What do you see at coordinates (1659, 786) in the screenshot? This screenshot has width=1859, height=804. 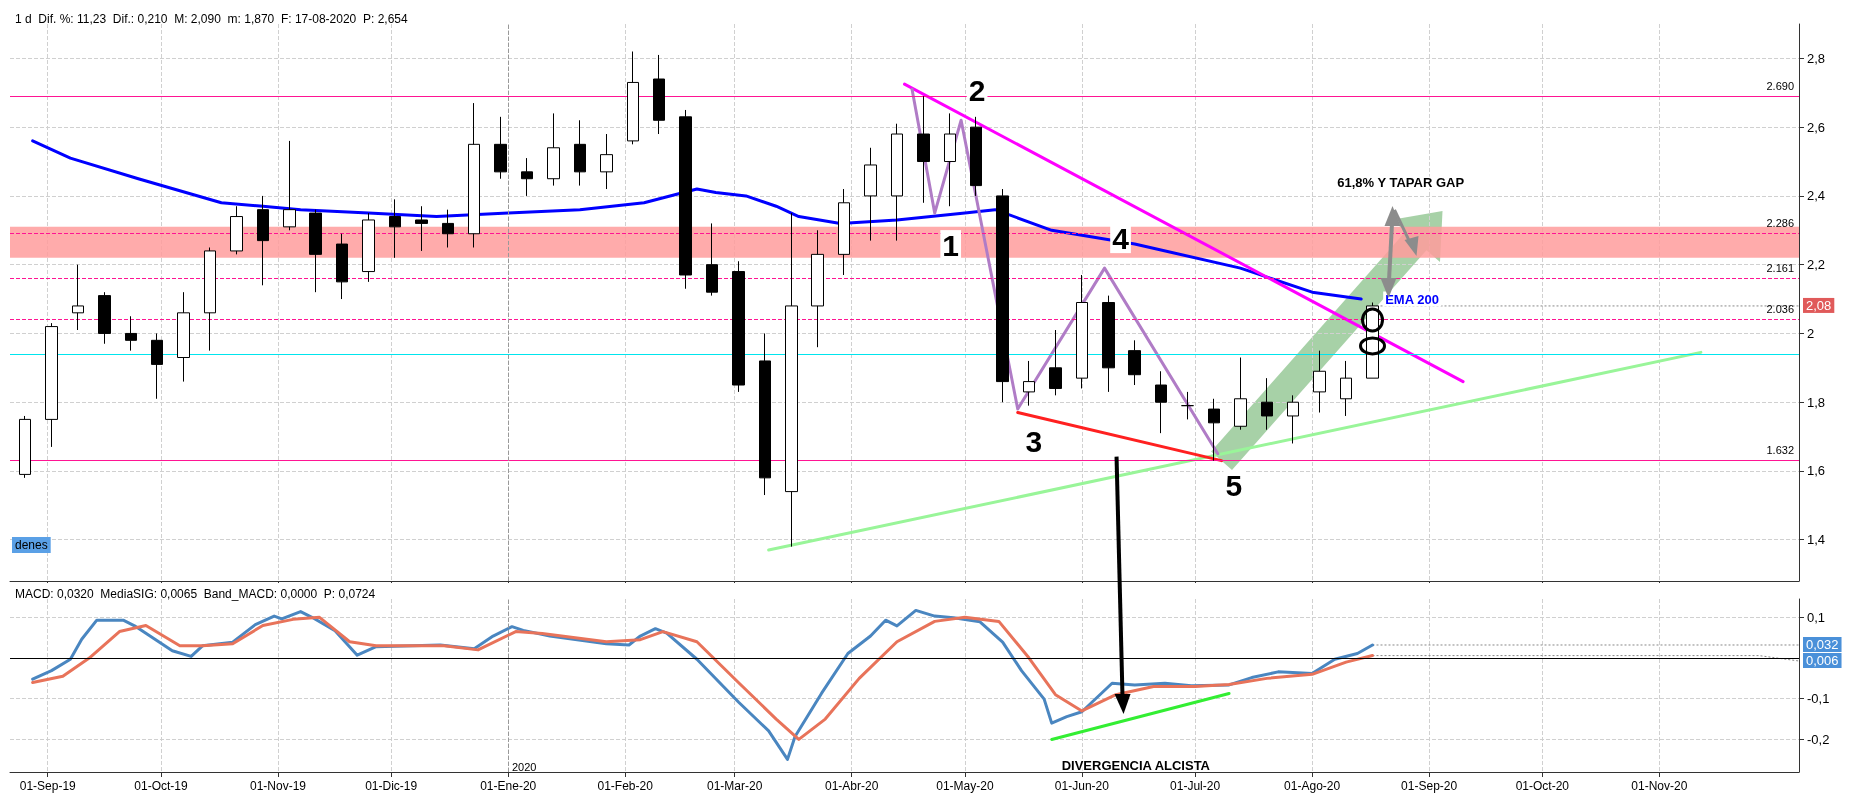 I see `x-tick-label: 01-Nov-20` at bounding box center [1659, 786].